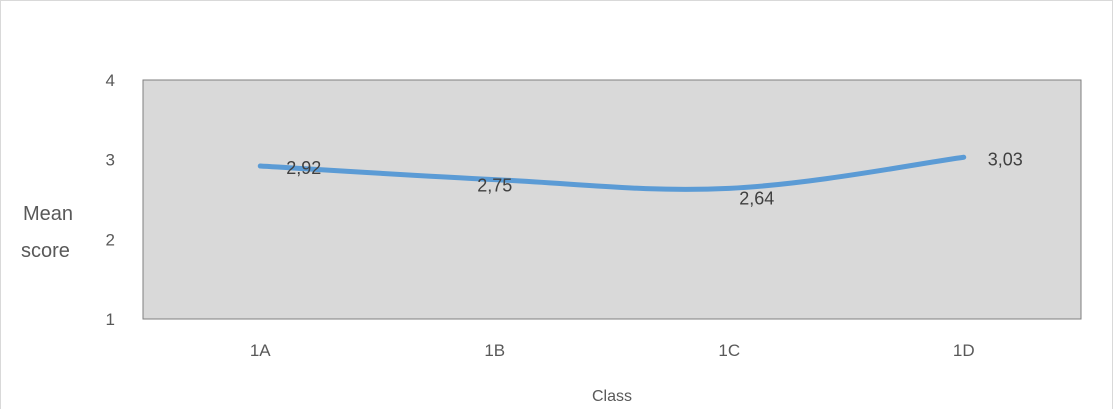 This screenshot has width=1113, height=409. I want to click on data-labels: 2,92 2,75 2,64 3,03, so click(654, 178).